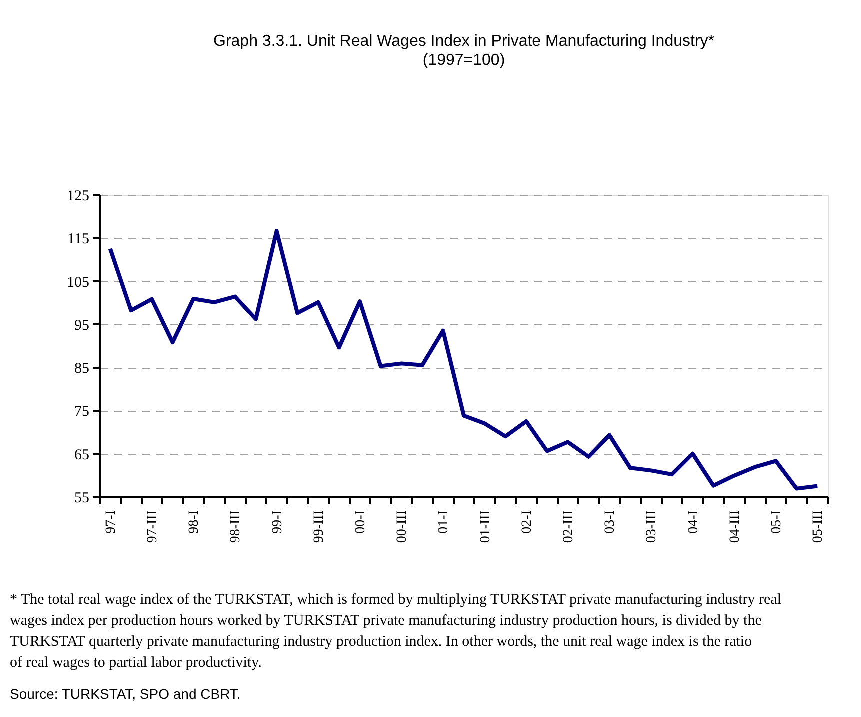 The height and width of the screenshot is (717, 861). I want to click on x-tick-label: 00-III, so click(402, 527).